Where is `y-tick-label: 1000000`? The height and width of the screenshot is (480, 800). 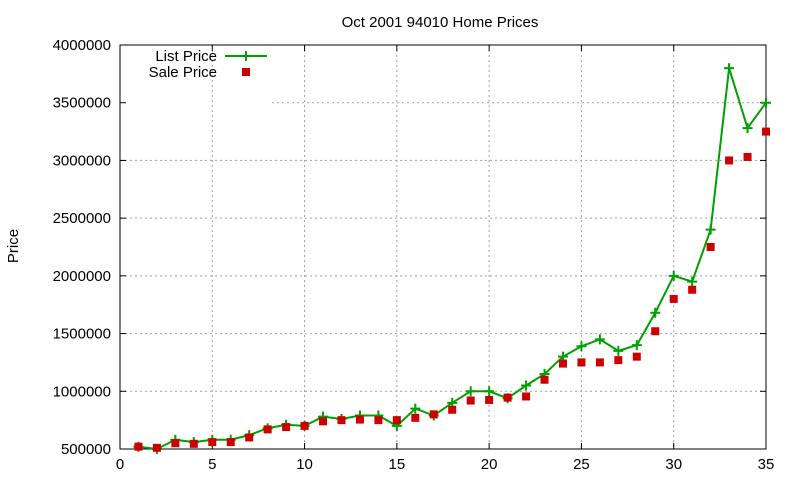 y-tick-label: 1000000 is located at coordinates (82, 391).